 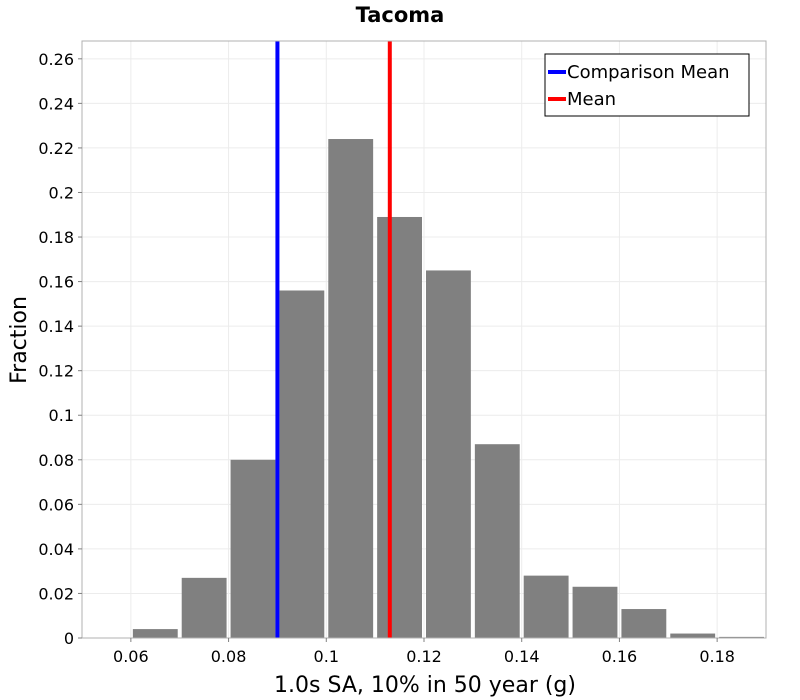 What do you see at coordinates (229, 656) in the screenshot?
I see `x-tick-label: 0.08` at bounding box center [229, 656].